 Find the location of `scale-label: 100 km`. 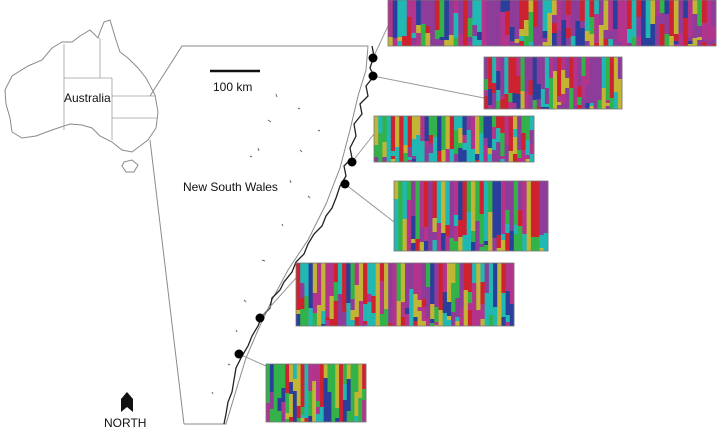

scale-label: 100 km is located at coordinates (233, 87).